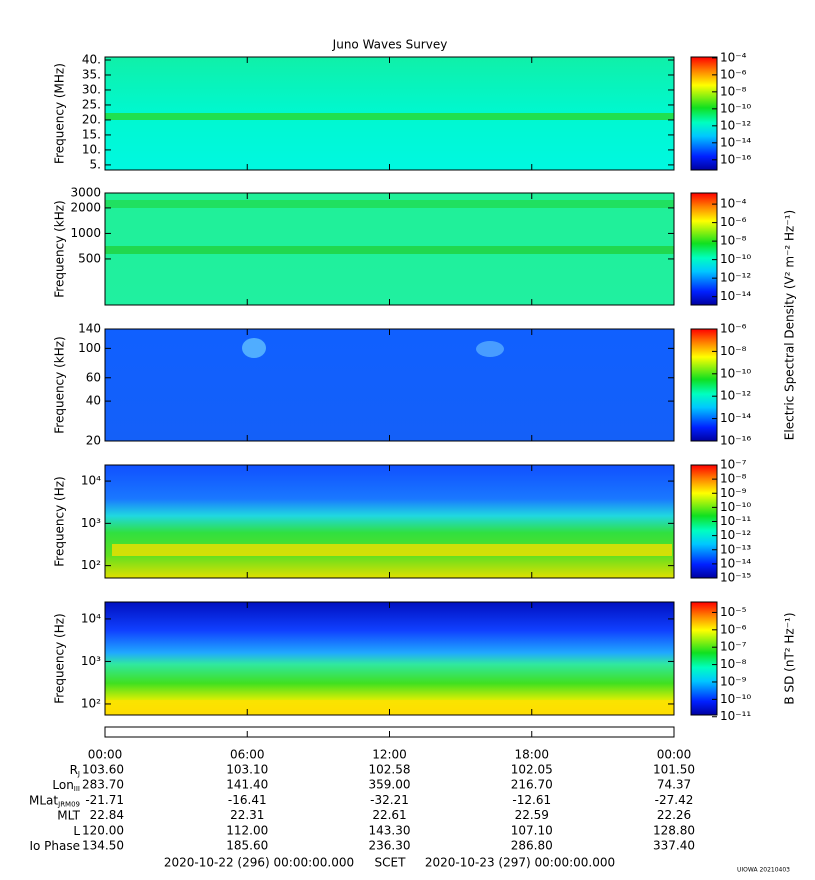 The height and width of the screenshot is (880, 815). Describe the element at coordinates (89, 329) in the screenshot. I see `y-tick-label: 140` at that location.